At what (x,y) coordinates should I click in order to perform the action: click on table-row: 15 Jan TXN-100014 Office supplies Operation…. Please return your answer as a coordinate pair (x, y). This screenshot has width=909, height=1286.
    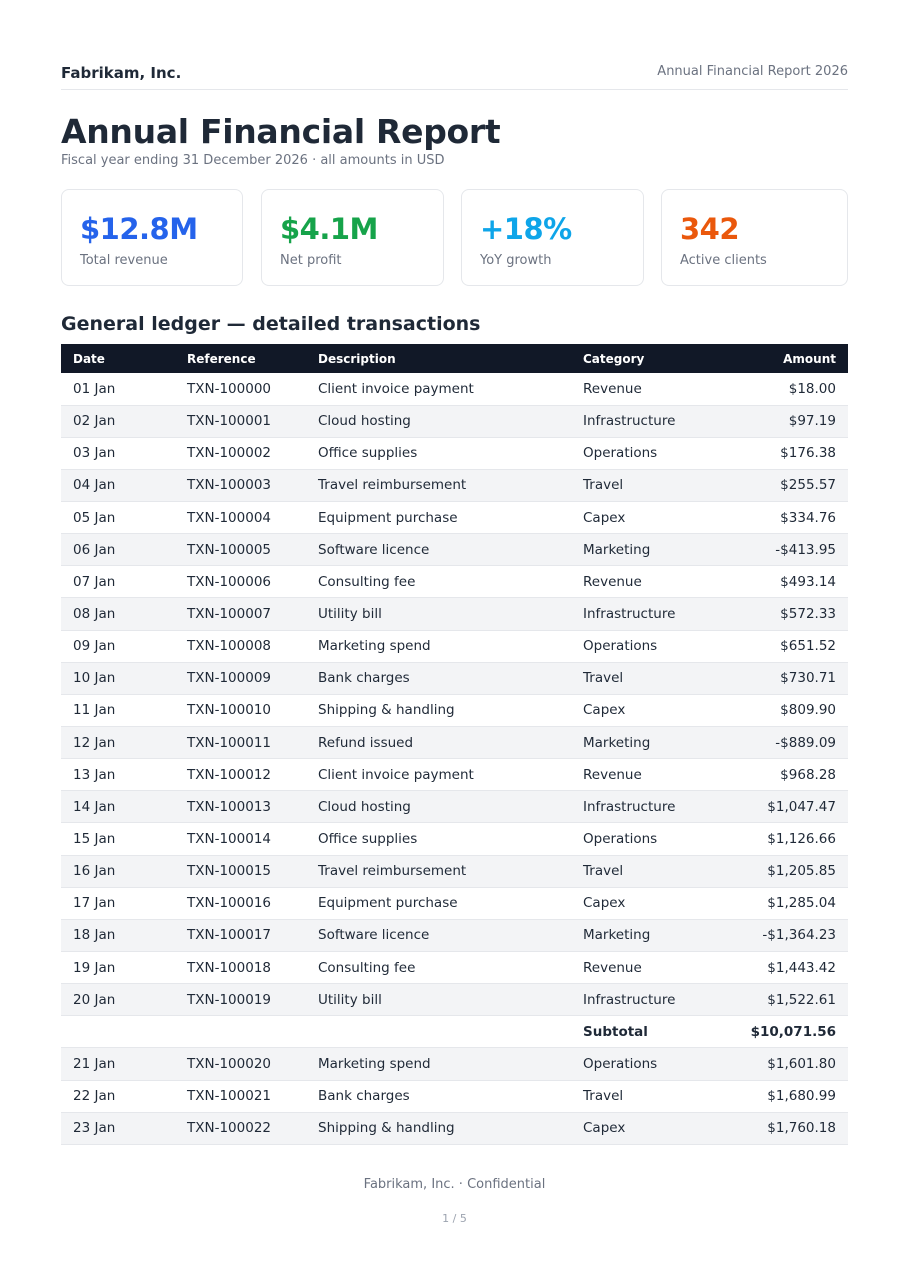
    Looking at the image, I should click on (454, 839).